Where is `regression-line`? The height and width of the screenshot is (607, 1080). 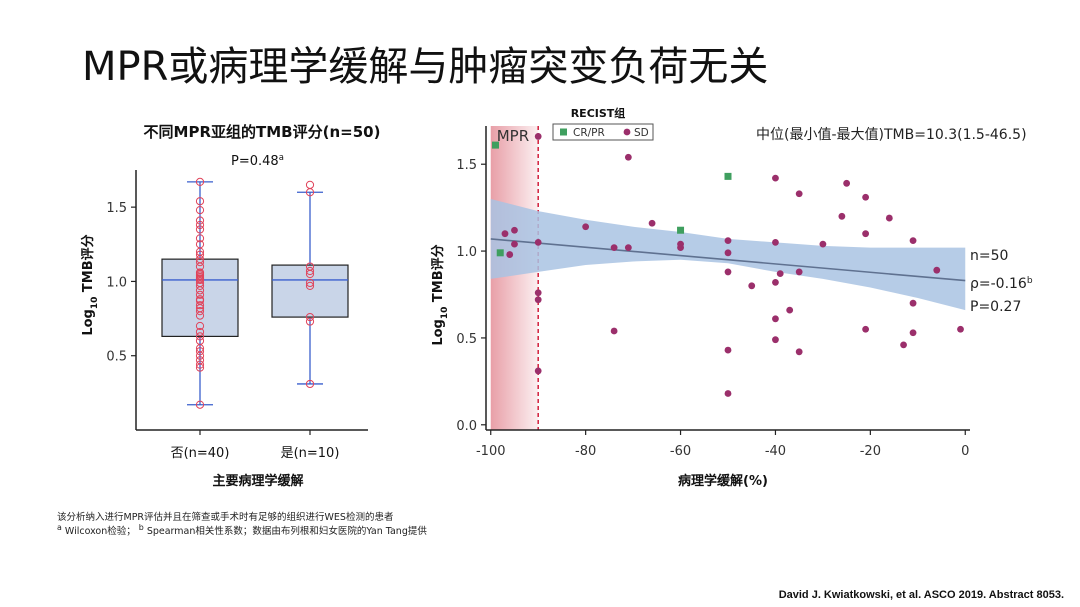
regression-line is located at coordinates (728, 260).